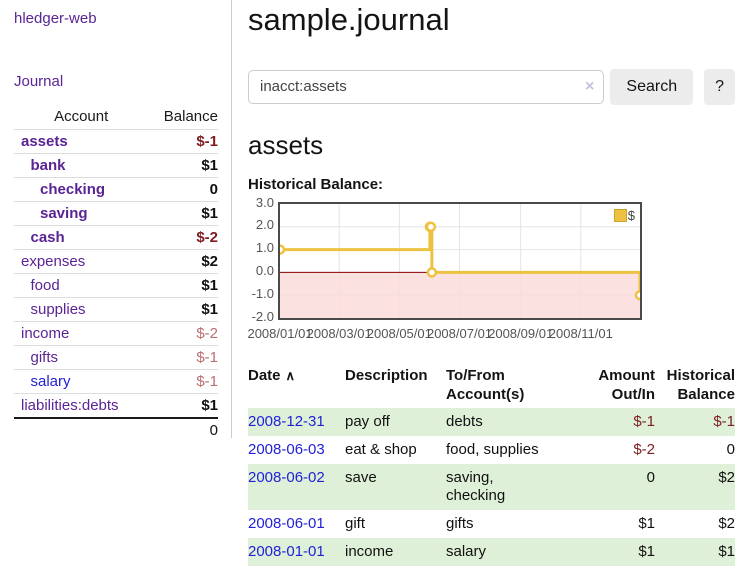 The image size is (742, 582). Describe the element at coordinates (395, 421) in the screenshot. I see `transaction-description: pay off` at that location.